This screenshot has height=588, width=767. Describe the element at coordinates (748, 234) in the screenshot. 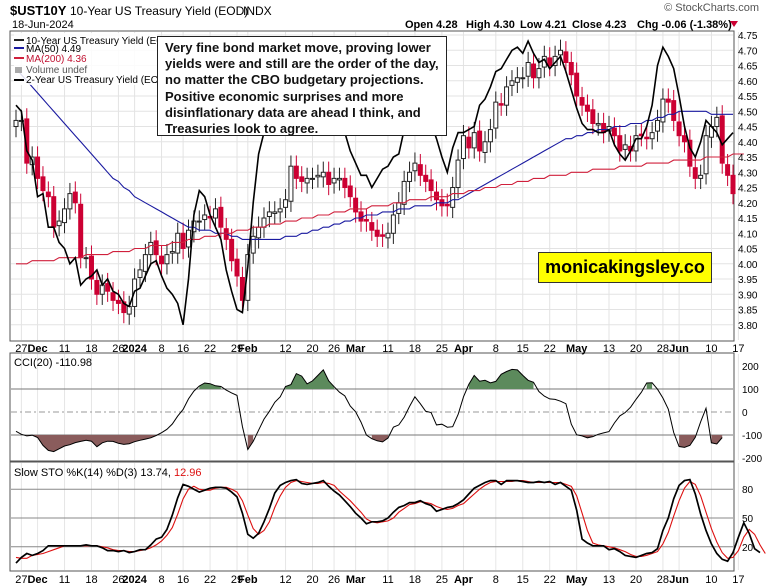

I see `price-tick-label: 4.10` at that location.